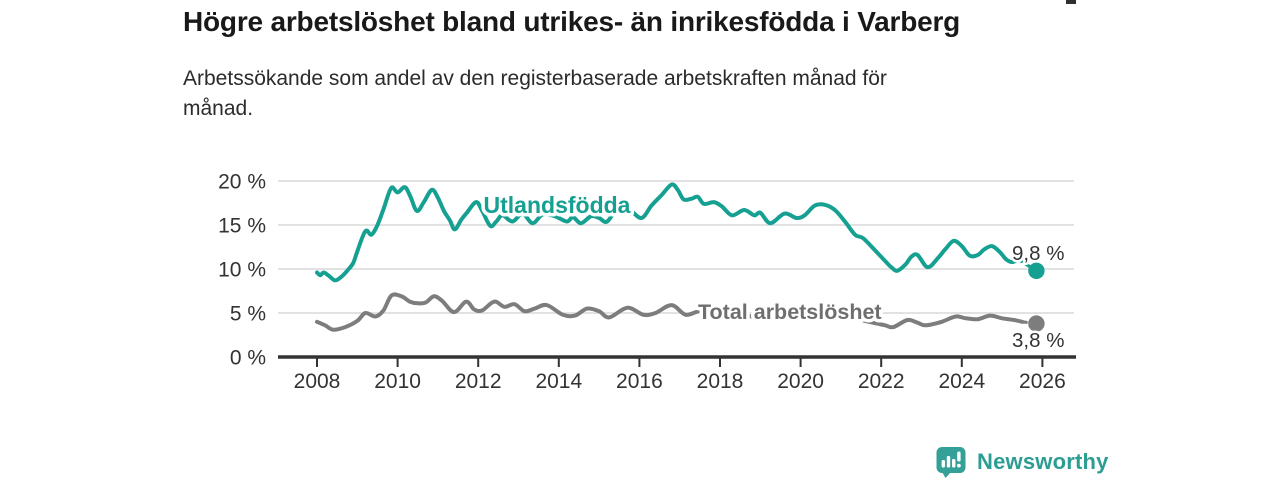  I want to click on x-tick-label: 2018, so click(720, 381).